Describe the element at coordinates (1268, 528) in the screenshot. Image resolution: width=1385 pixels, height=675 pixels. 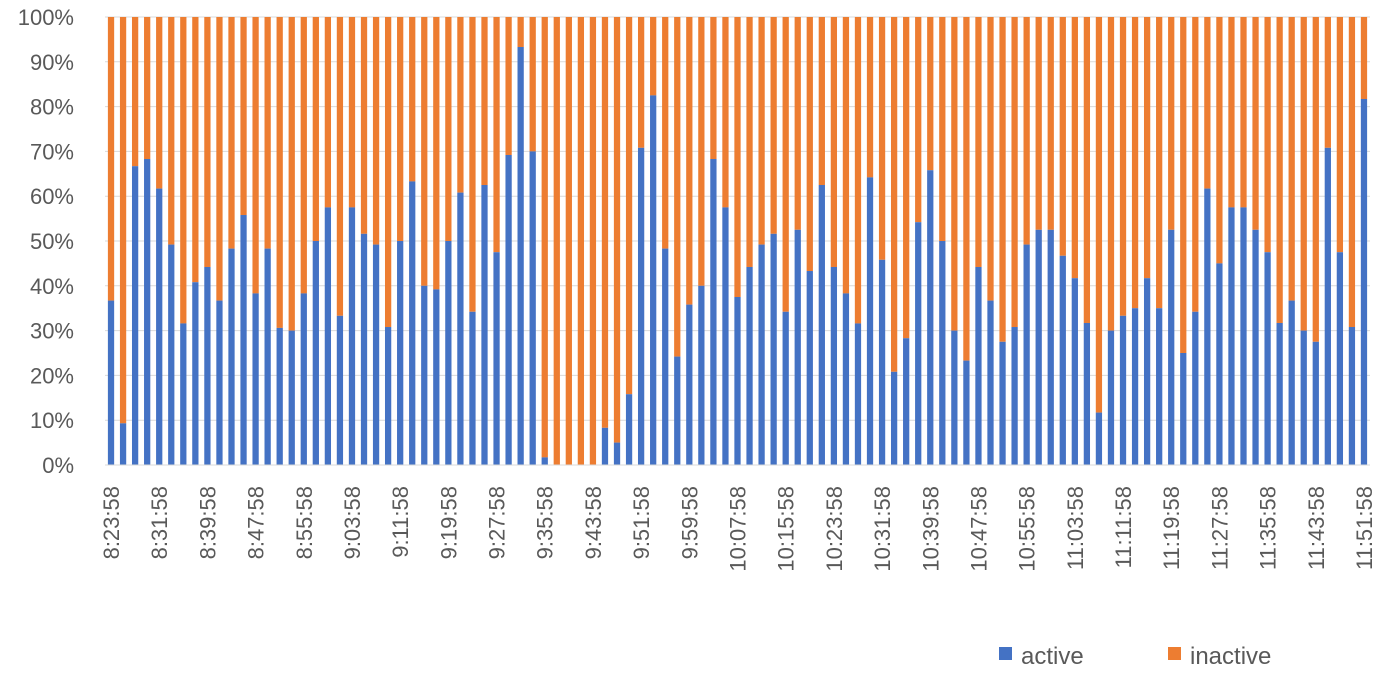
I see `x-tick-label: 11:35:58` at that location.